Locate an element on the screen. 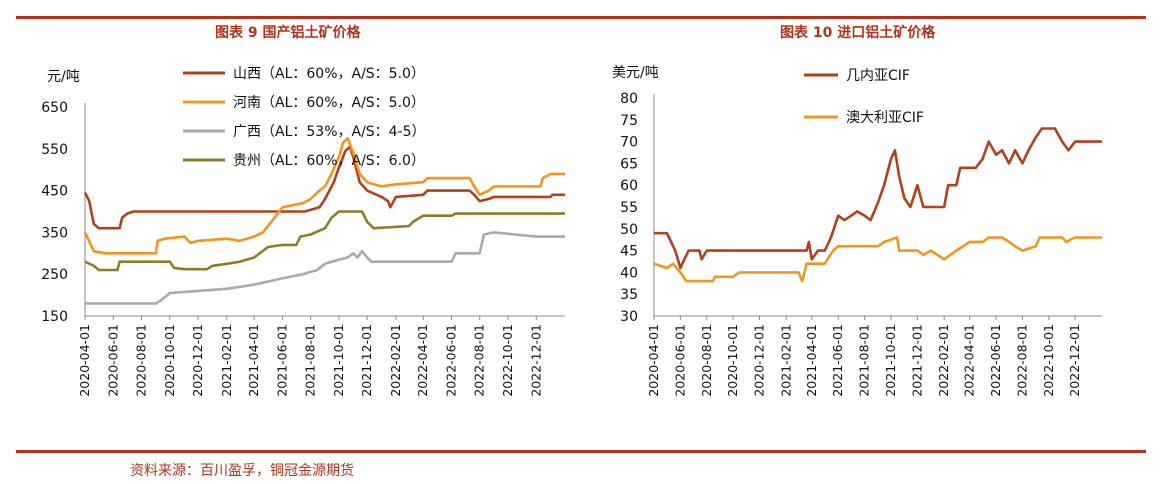 This screenshot has width=1166, height=484. source-note: 资料来源：百川盈孚，铜冠金源期货 is located at coordinates (242, 471).